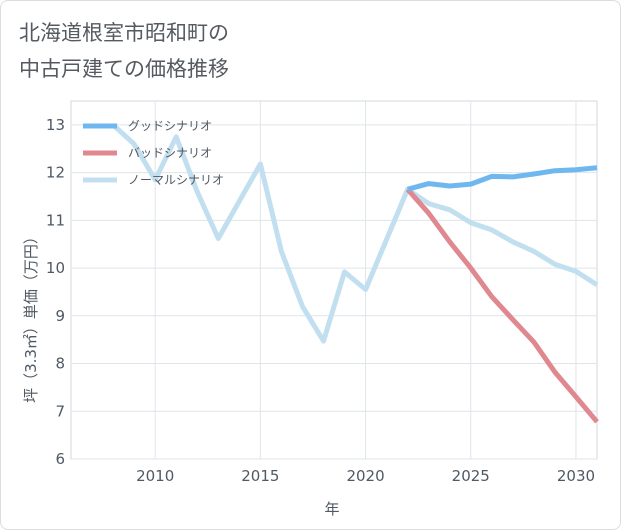 Image resolution: width=621 pixels, height=530 pixels. Describe the element at coordinates (176, 180) in the screenshot. I see `legend-label: ノーマルシナリオ` at that location.